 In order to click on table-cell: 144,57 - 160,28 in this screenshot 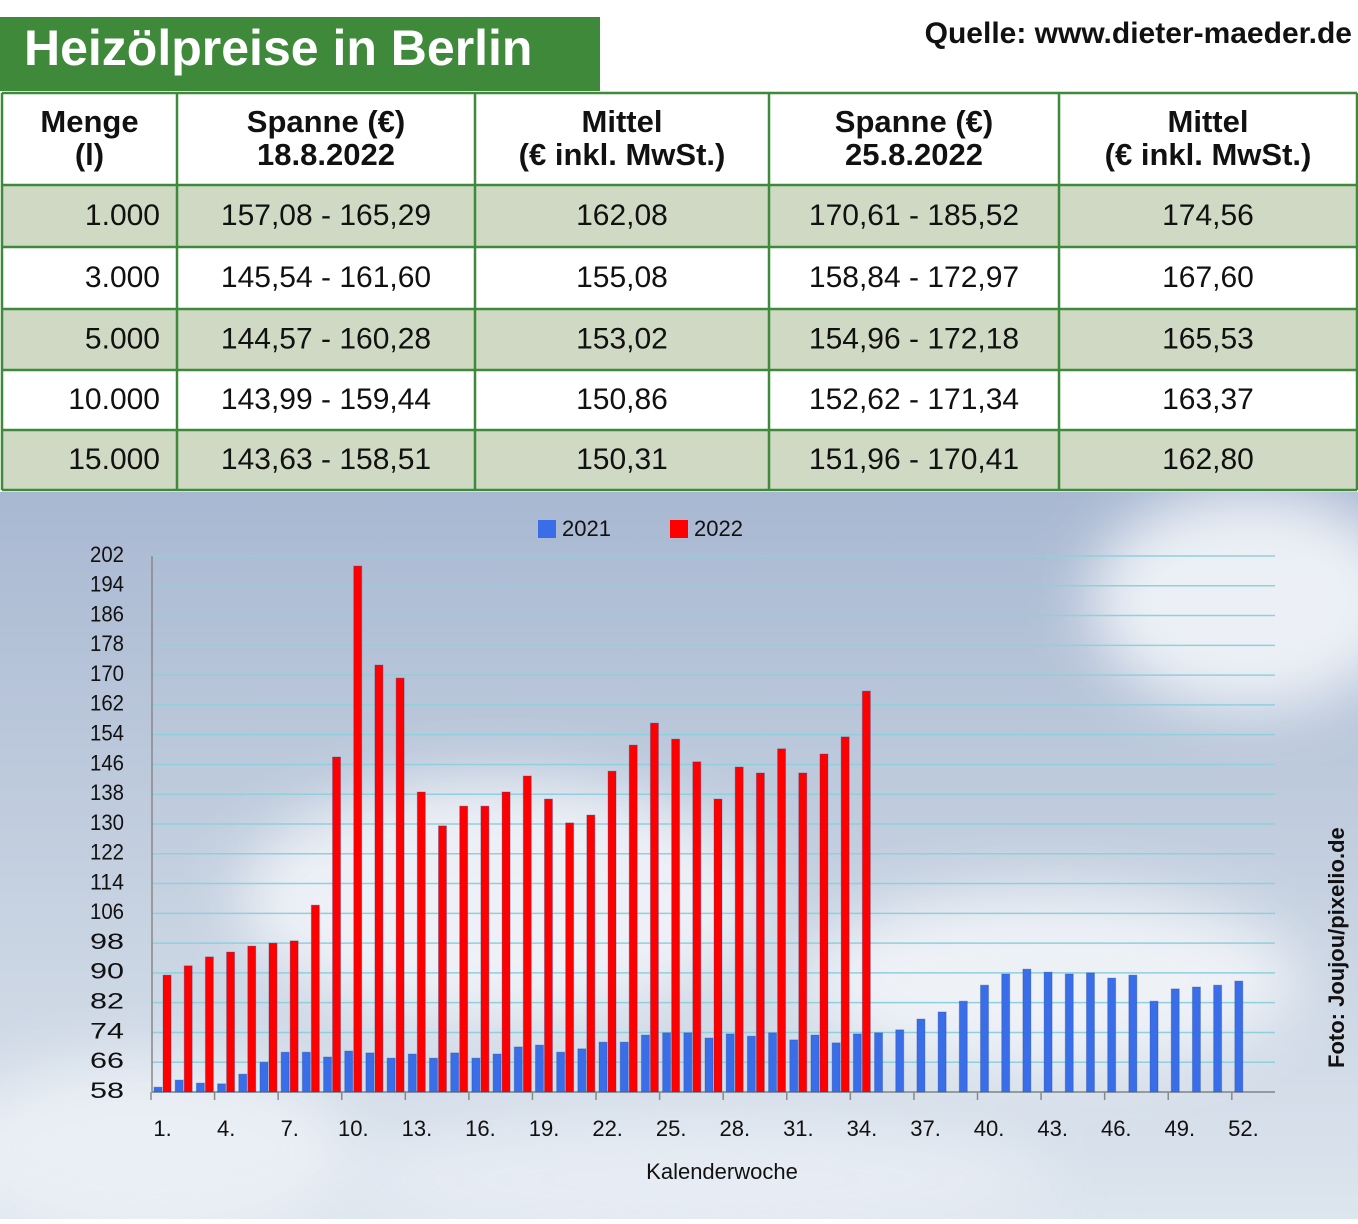, I will do `click(326, 338)`.